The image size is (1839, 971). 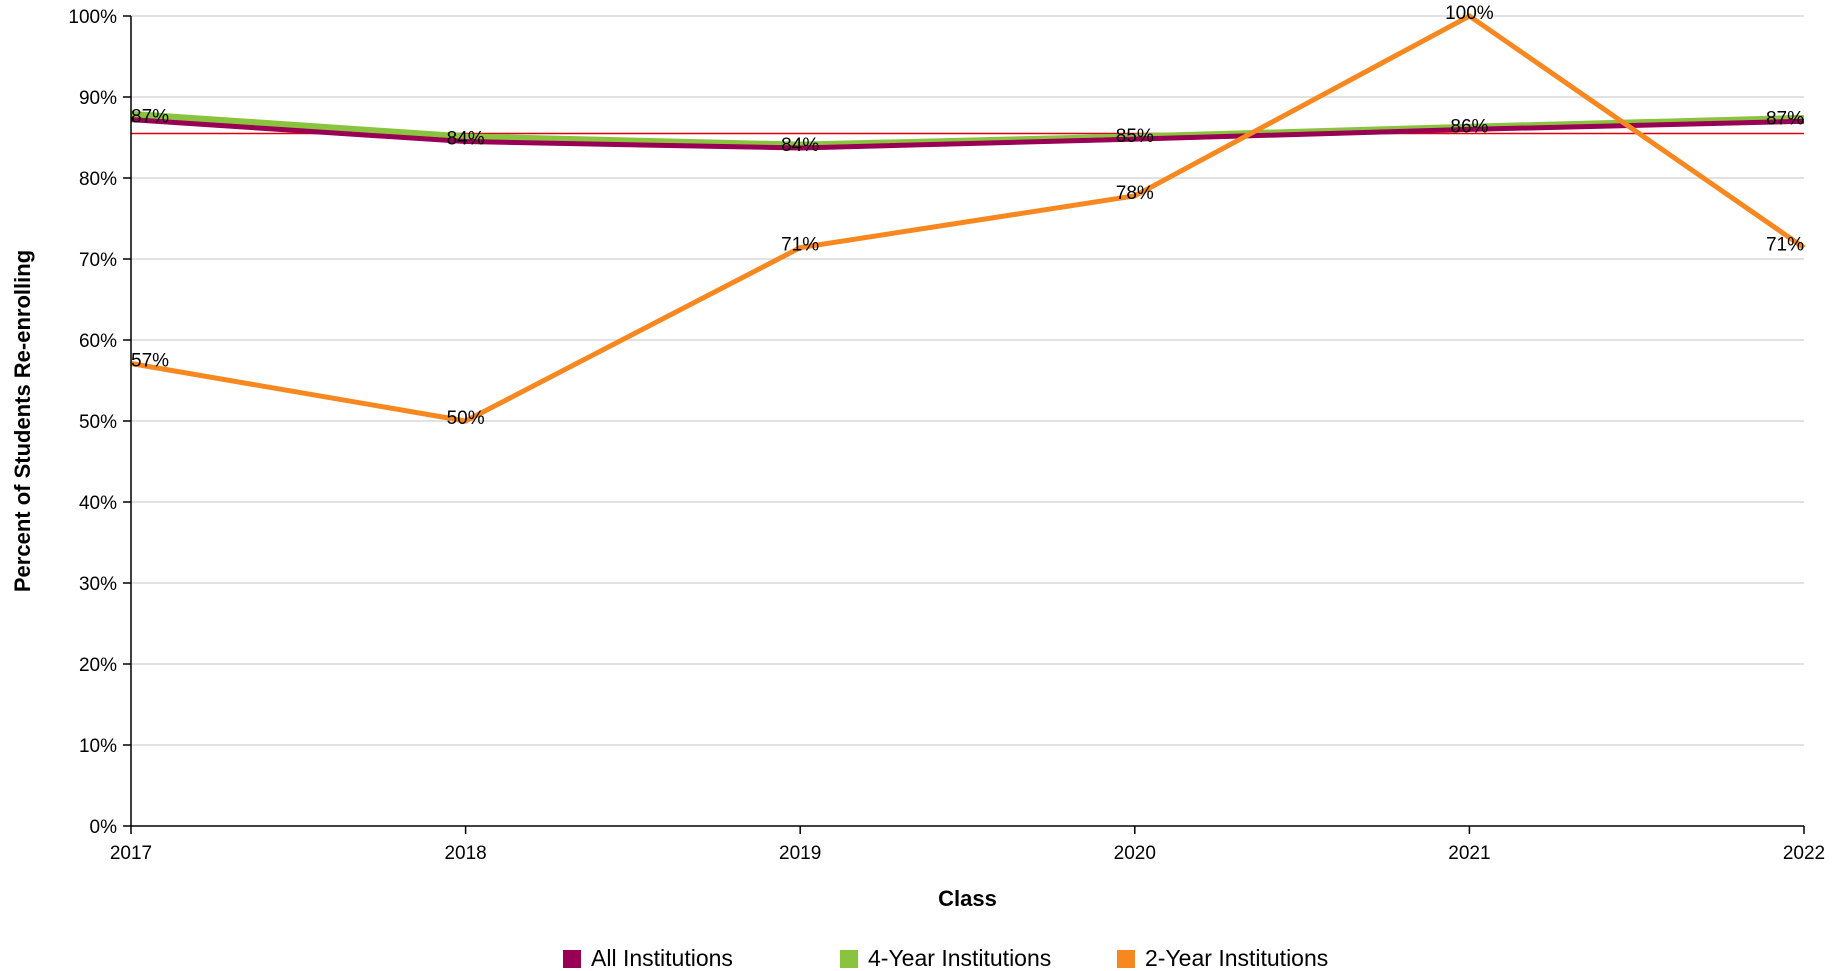 I want to click on series-line-all-institutions, so click(x=967, y=134).